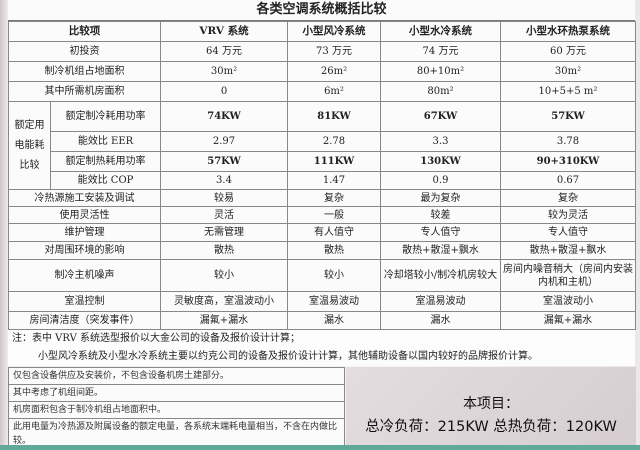 The image size is (640, 450). Describe the element at coordinates (224, 180) in the screenshot. I see `table-cell: 3.4` at that location.